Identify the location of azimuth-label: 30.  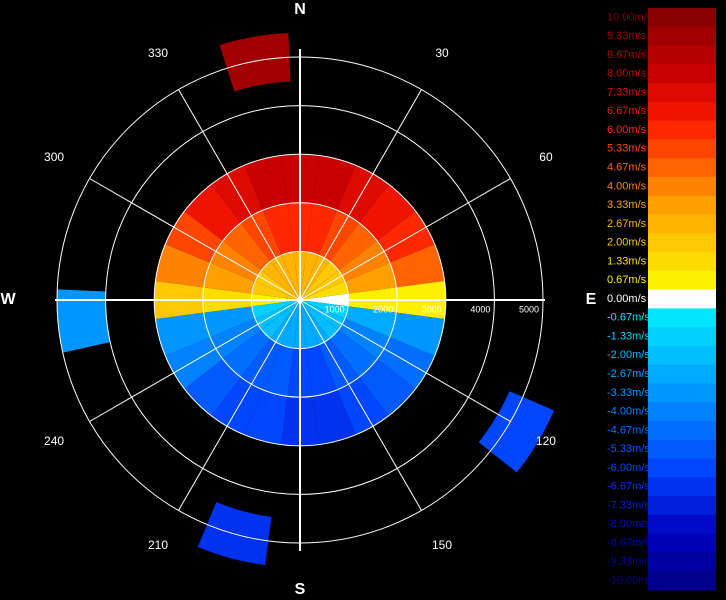
(442, 53).